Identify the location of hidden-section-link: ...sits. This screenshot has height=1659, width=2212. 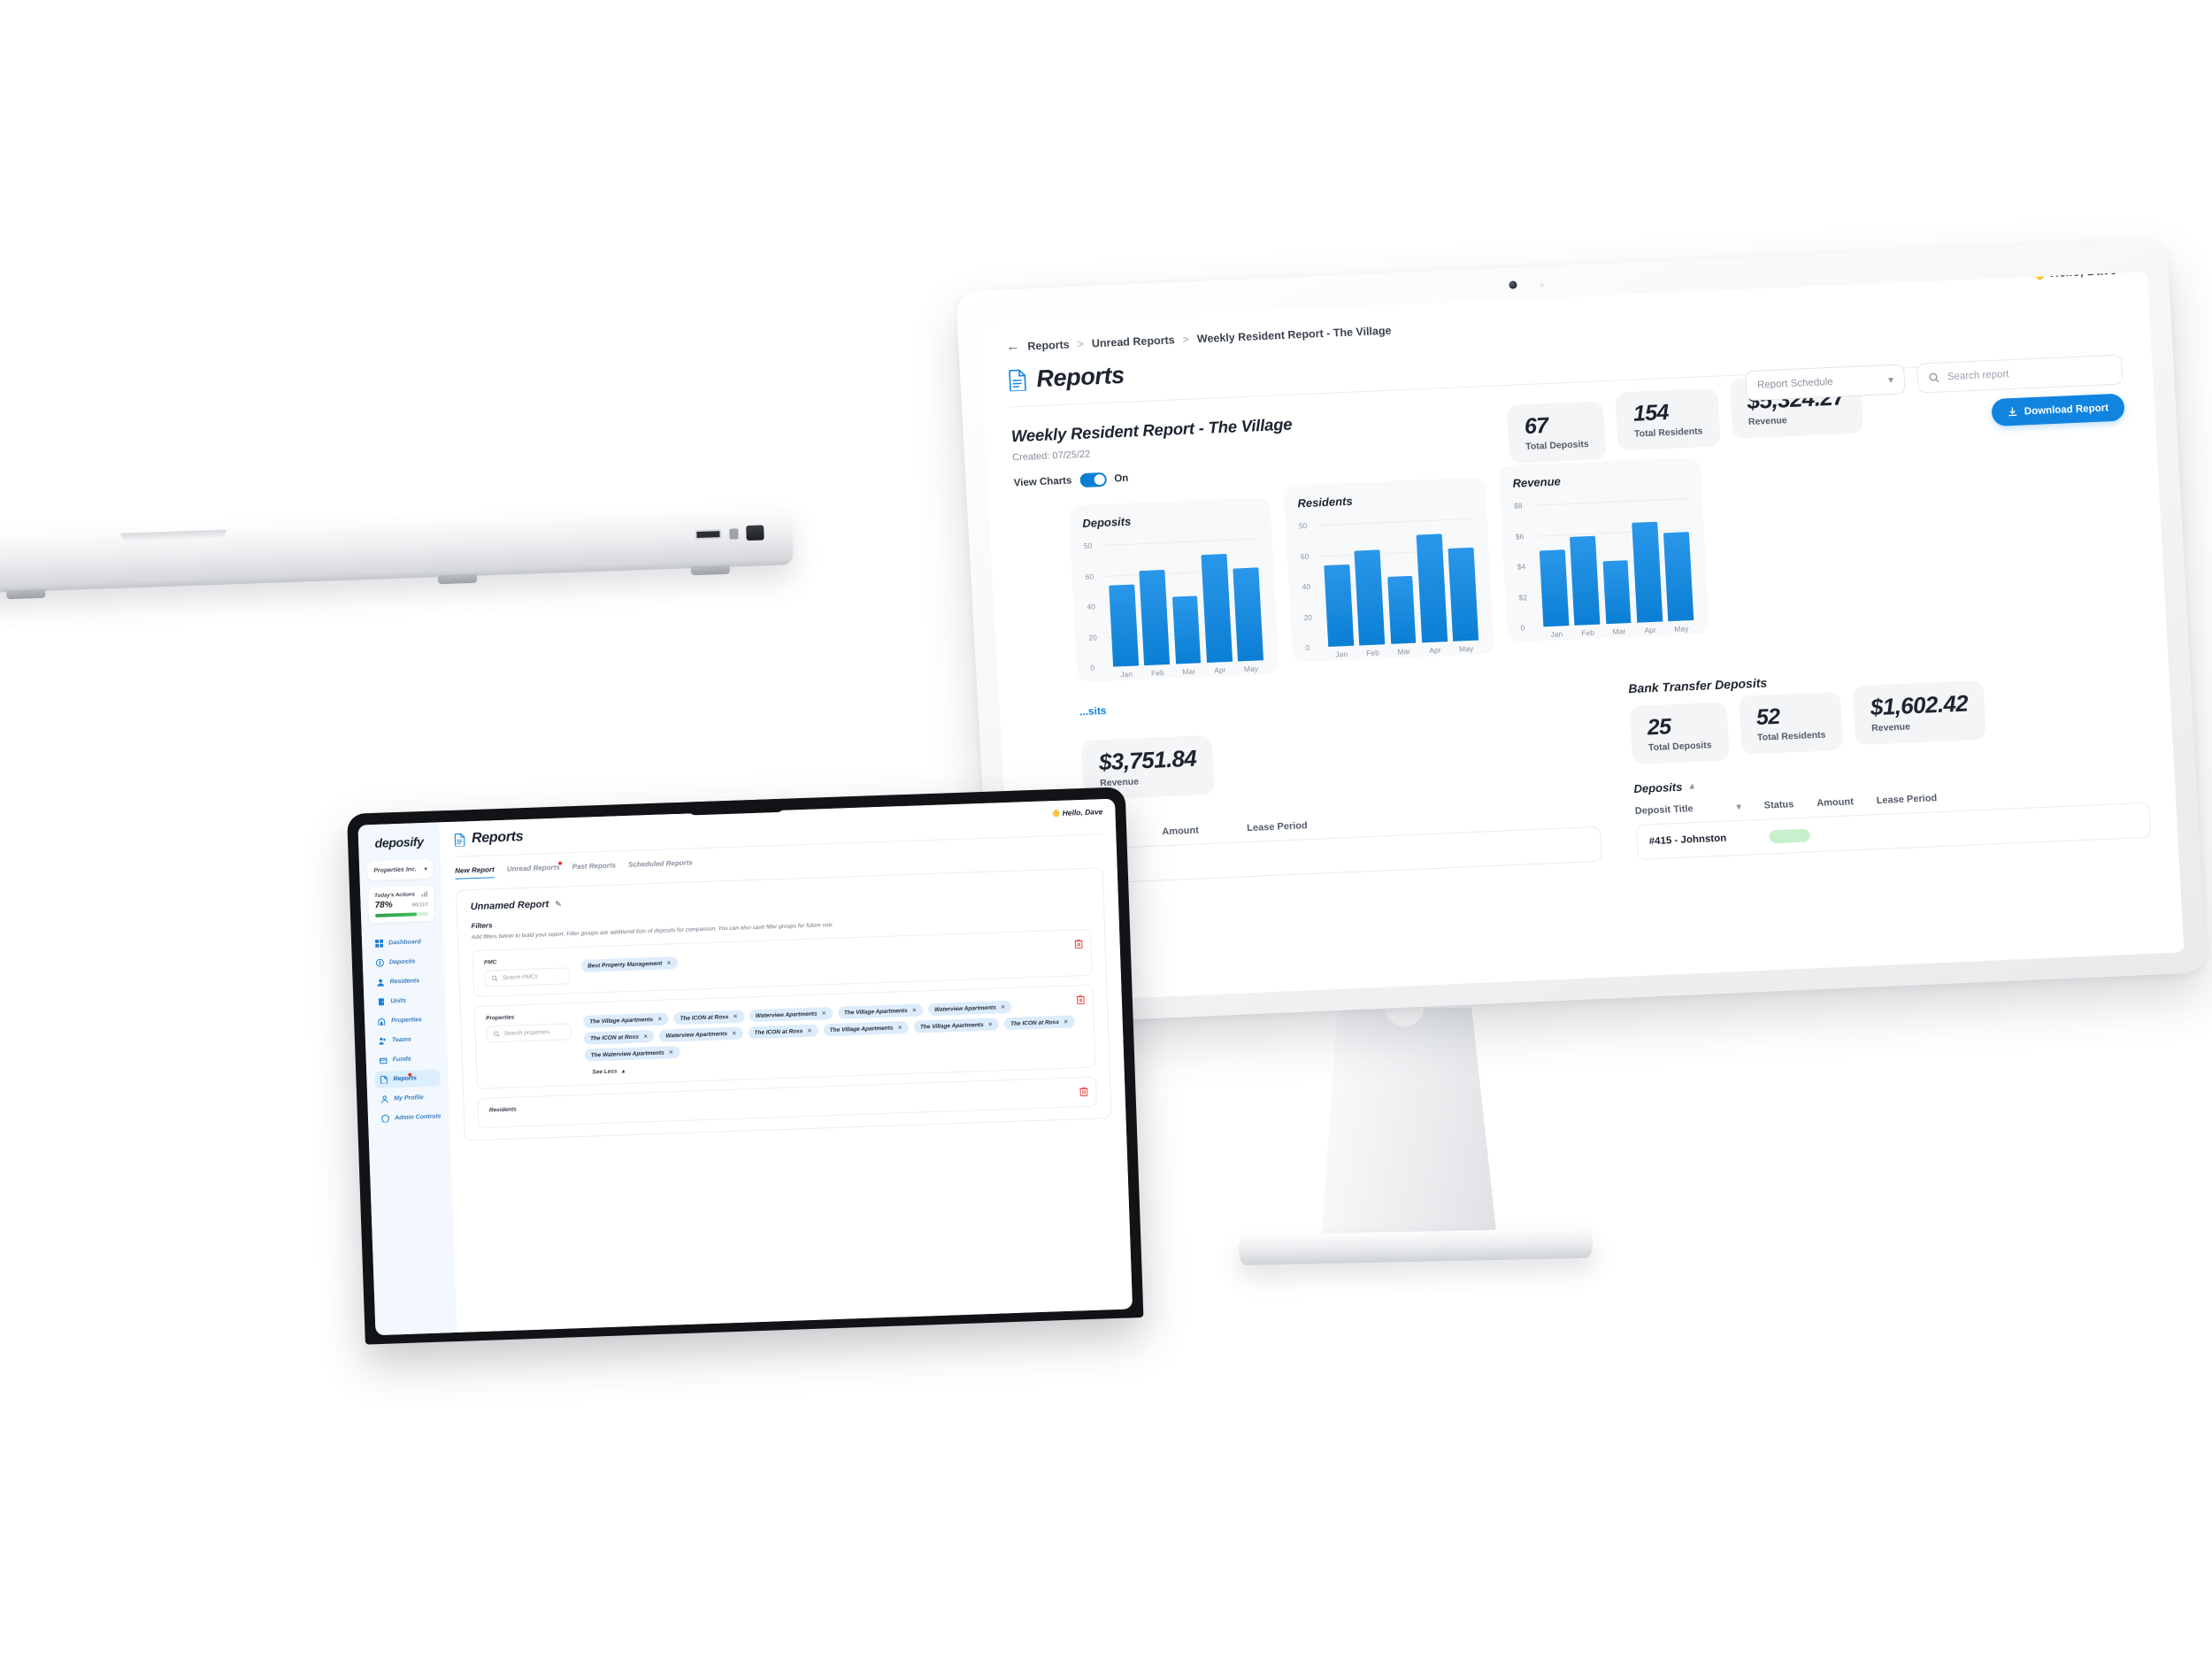
(1093, 711).